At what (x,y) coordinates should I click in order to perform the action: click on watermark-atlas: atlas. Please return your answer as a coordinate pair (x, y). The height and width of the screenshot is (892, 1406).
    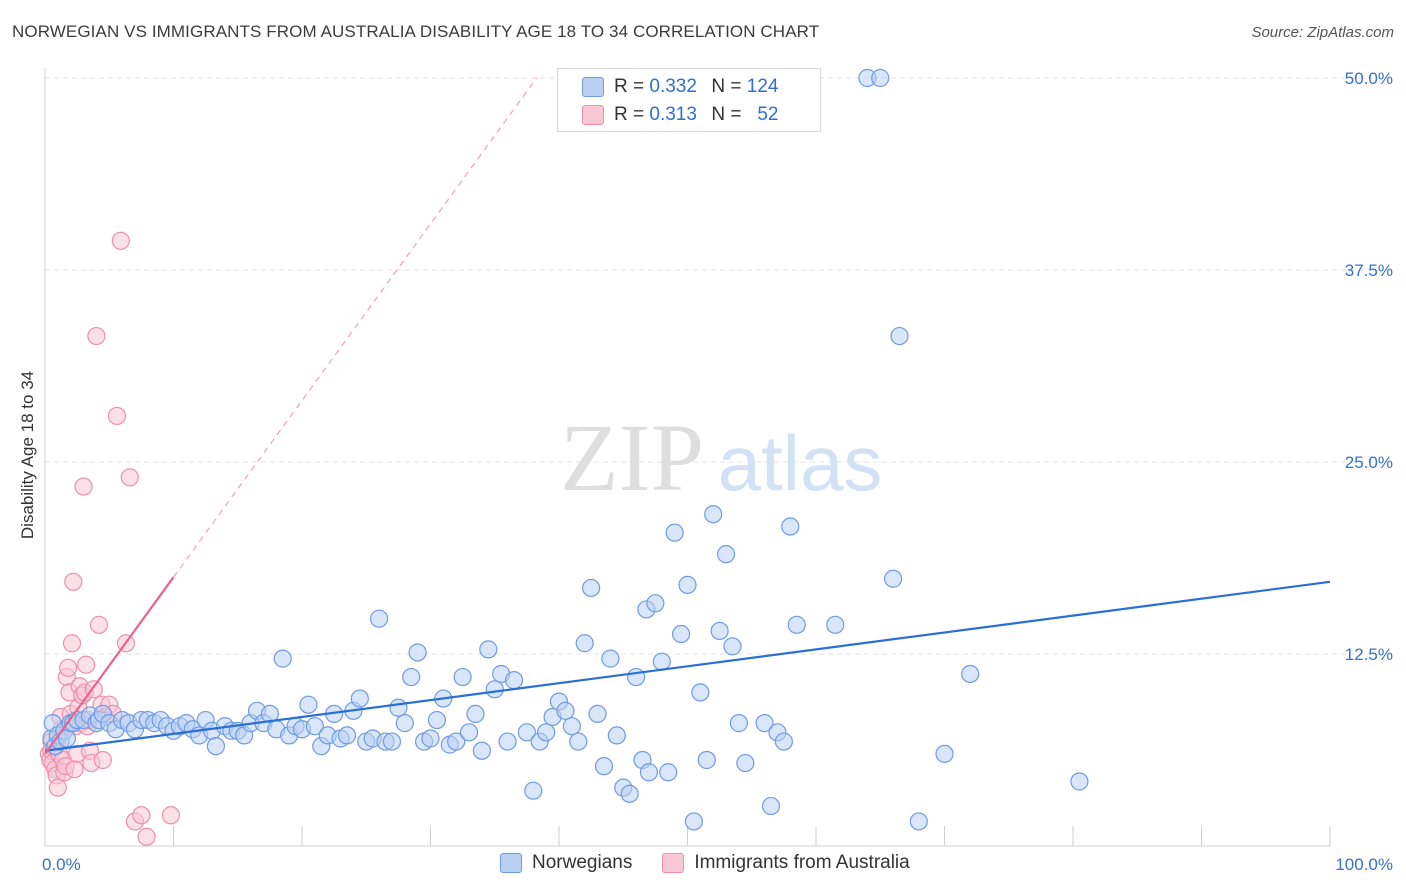
    Looking at the image, I should click on (800, 463).